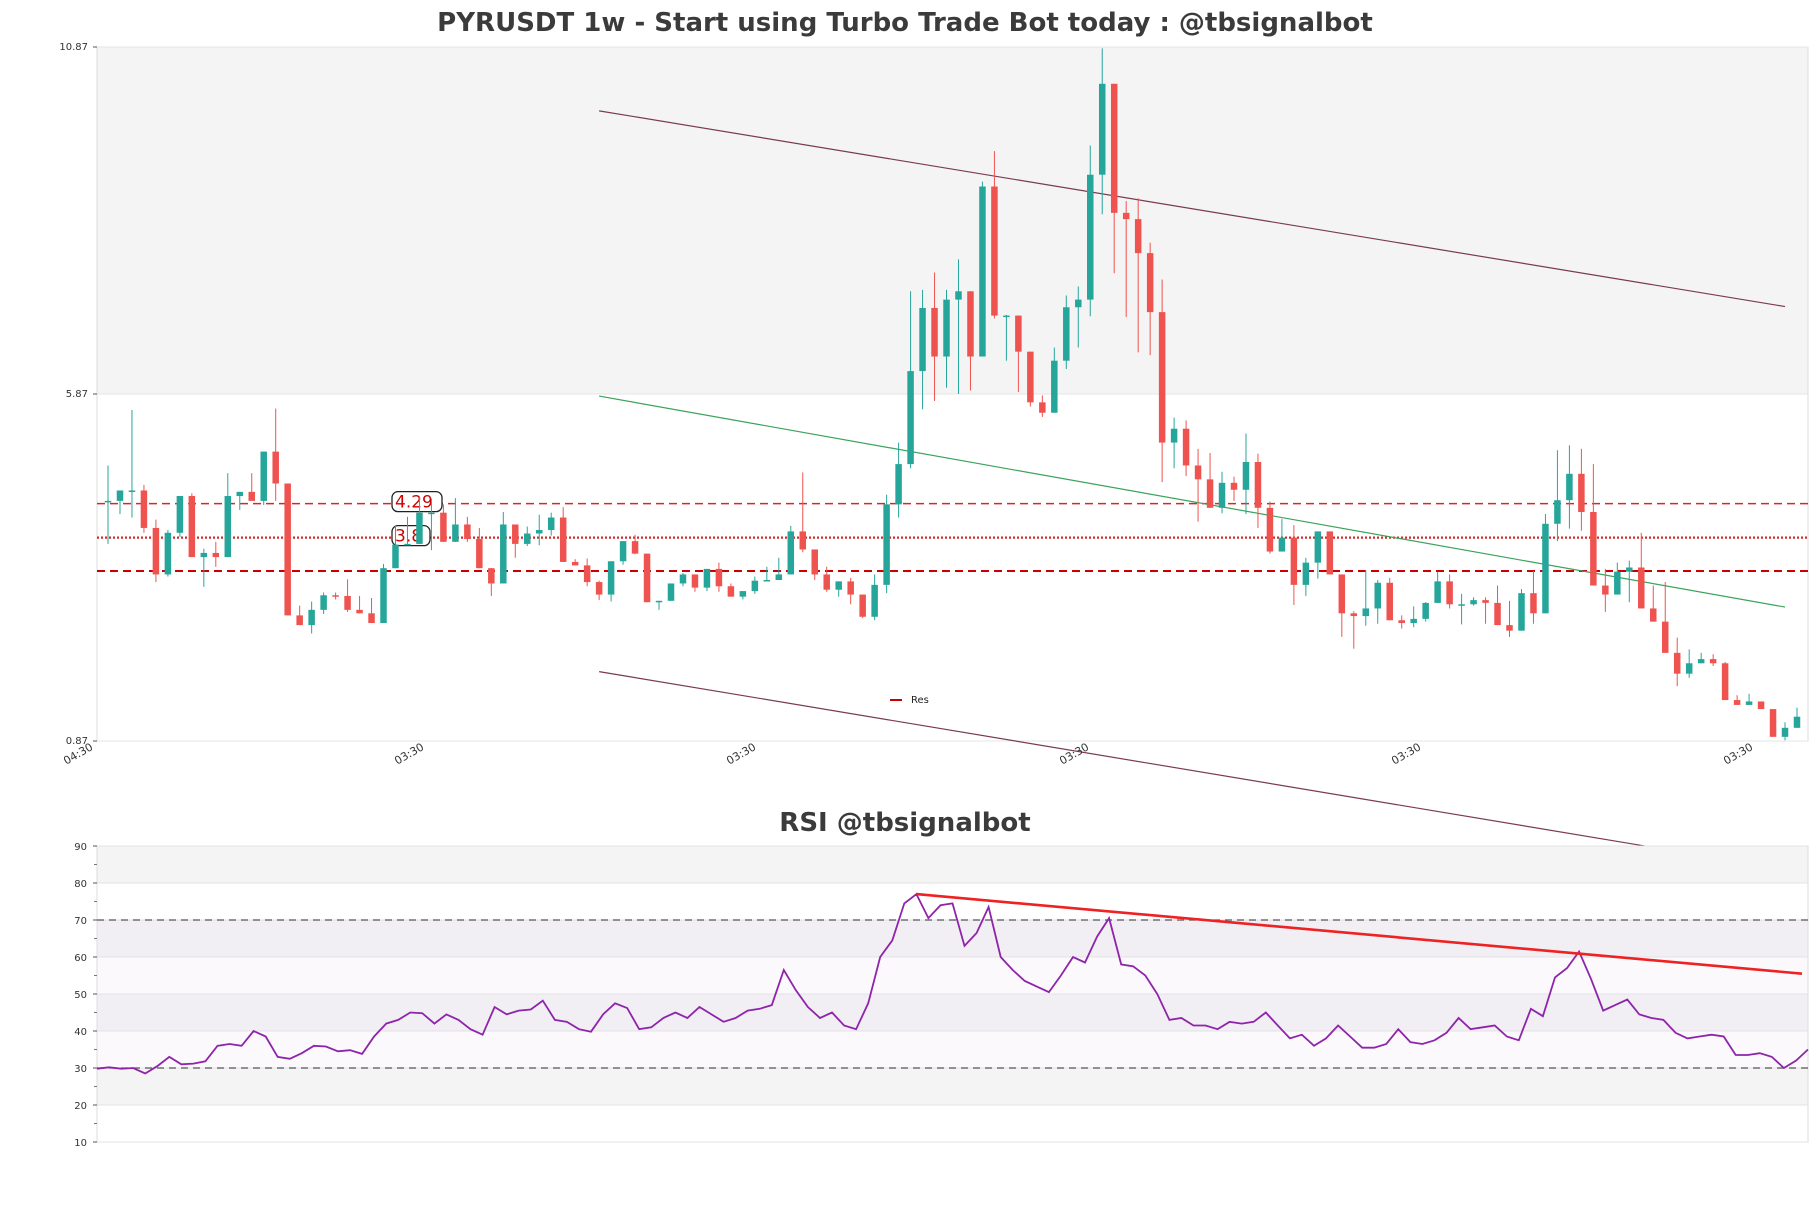 The image size is (1811, 1208). What do you see at coordinates (952, 1086) in the screenshot?
I see `rsi-band-bottom` at bounding box center [952, 1086].